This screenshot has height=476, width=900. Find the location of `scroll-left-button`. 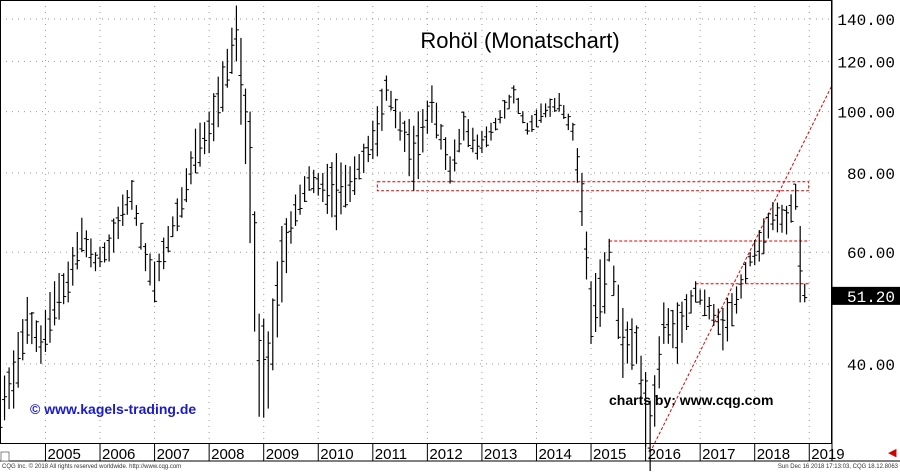

scroll-left-button is located at coordinates (5, 456).